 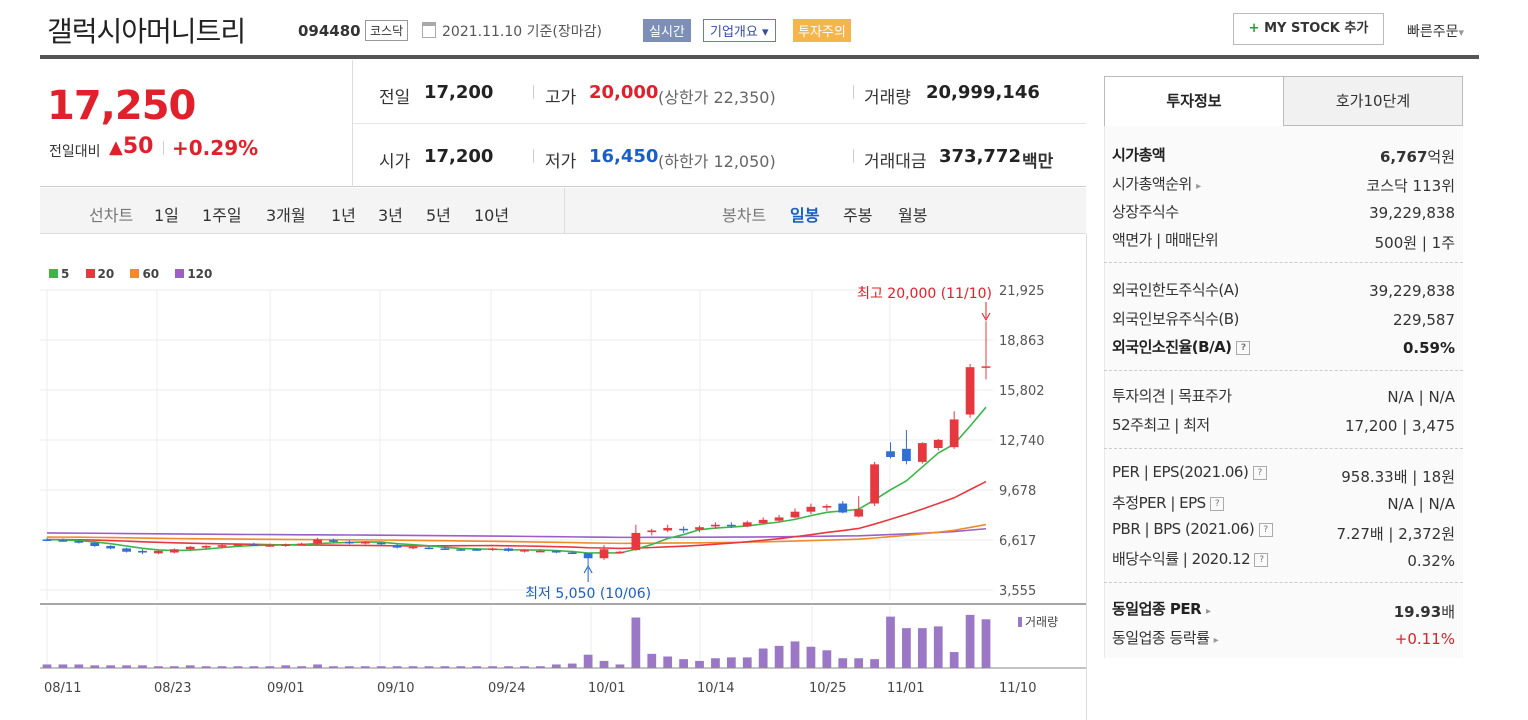 What do you see at coordinates (739, 30) in the screenshot?
I see `company-info-dropdown: 기업개요 ▾` at bounding box center [739, 30].